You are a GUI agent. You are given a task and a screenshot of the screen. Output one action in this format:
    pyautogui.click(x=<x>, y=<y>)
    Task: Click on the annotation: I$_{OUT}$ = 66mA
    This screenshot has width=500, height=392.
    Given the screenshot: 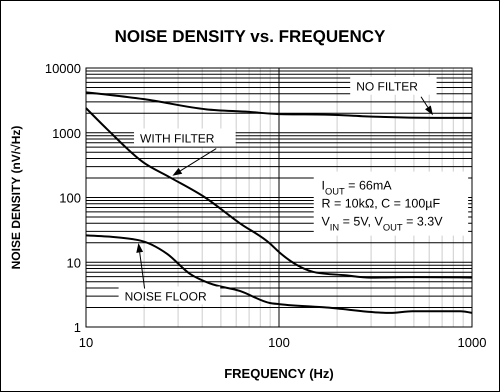 What is the action you would take?
    pyautogui.click(x=356, y=187)
    